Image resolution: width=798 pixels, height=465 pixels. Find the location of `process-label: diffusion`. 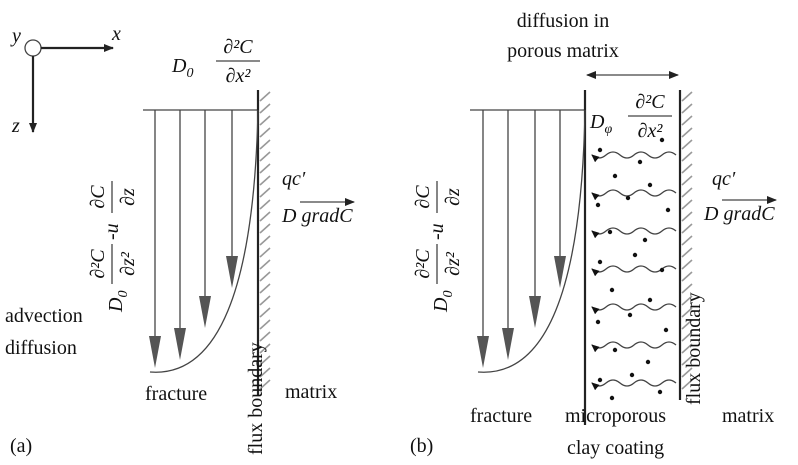

process-label: diffusion is located at coordinates (41, 348).